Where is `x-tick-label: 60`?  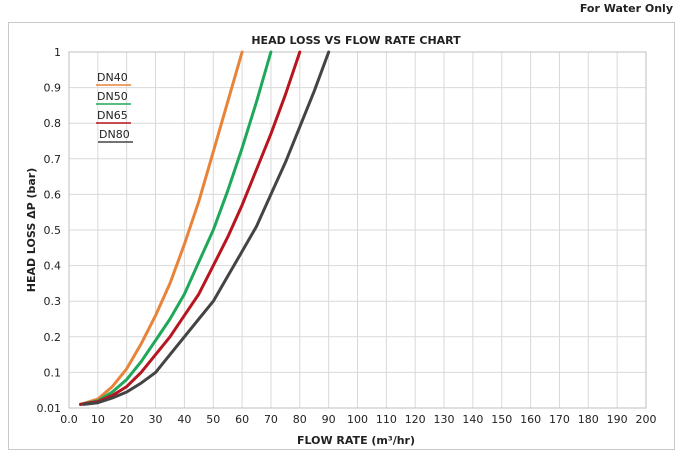
x-tick-label: 60 is located at coordinates (242, 419).